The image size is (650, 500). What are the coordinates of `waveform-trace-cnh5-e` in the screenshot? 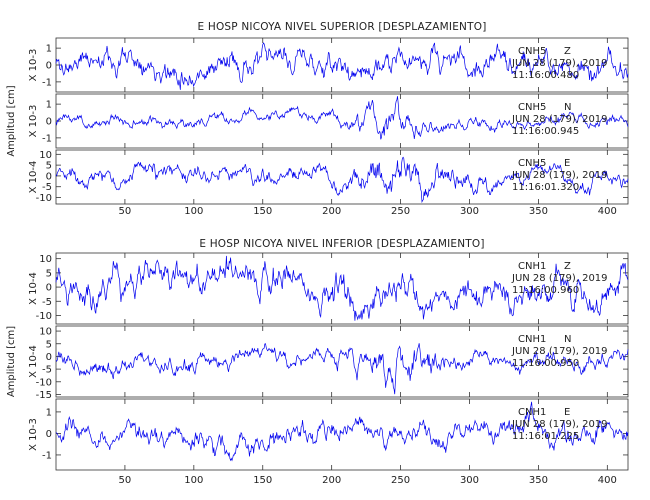 It's located at (342, 180).